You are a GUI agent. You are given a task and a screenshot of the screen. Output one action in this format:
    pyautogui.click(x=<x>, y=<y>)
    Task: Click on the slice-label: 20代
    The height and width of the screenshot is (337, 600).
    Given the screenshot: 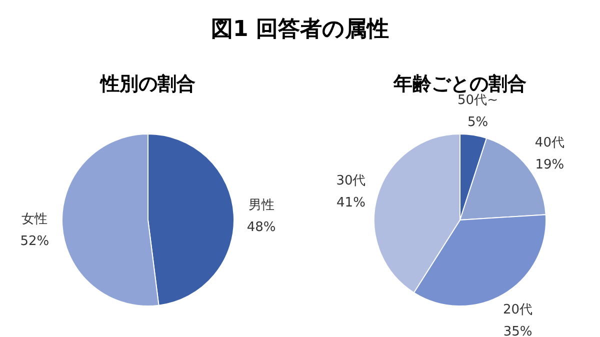 What is the action you would take?
    pyautogui.click(x=518, y=310)
    